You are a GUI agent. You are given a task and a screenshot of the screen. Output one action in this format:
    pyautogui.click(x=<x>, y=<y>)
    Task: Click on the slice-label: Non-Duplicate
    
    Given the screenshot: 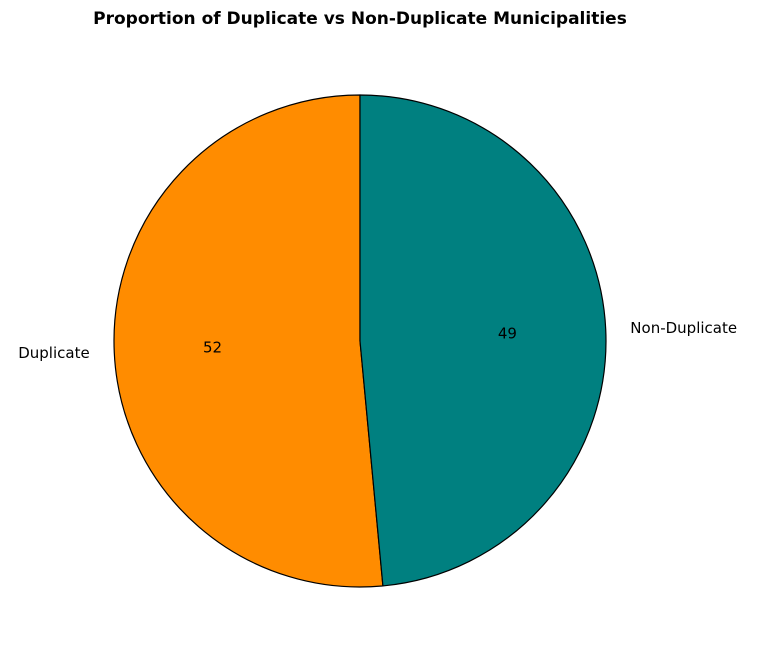 What is the action you would take?
    pyautogui.click(x=683, y=328)
    